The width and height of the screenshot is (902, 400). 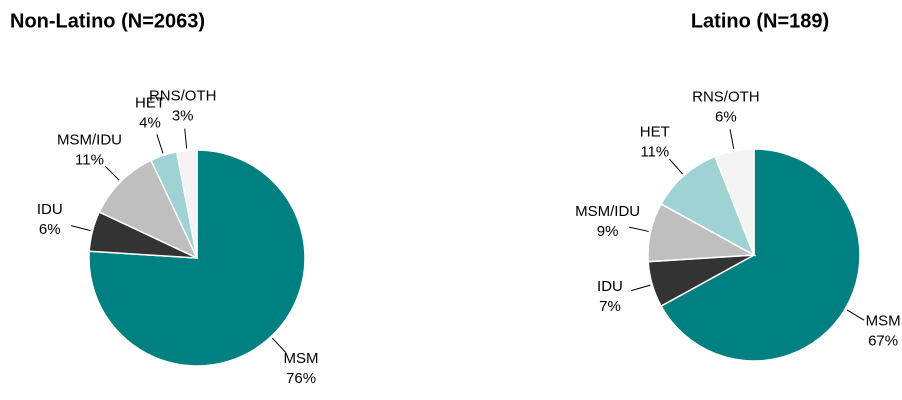 What do you see at coordinates (107, 21) in the screenshot?
I see `chart-title: Non-Latino (N=2063)` at bounding box center [107, 21].